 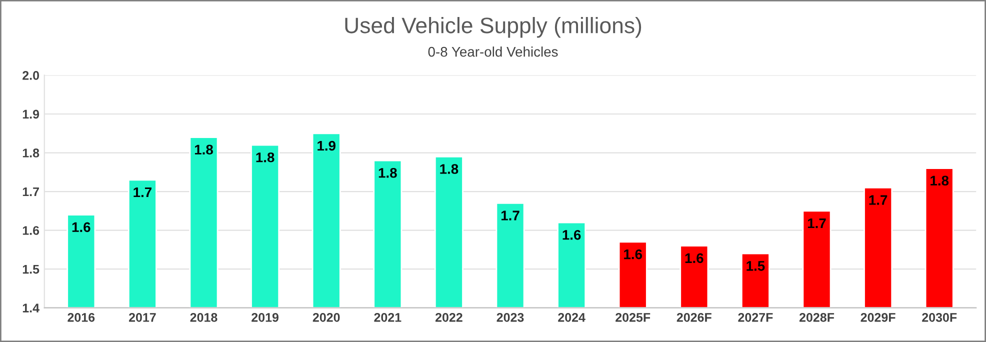 I want to click on x-tick-label: 2028F, so click(x=816, y=317).